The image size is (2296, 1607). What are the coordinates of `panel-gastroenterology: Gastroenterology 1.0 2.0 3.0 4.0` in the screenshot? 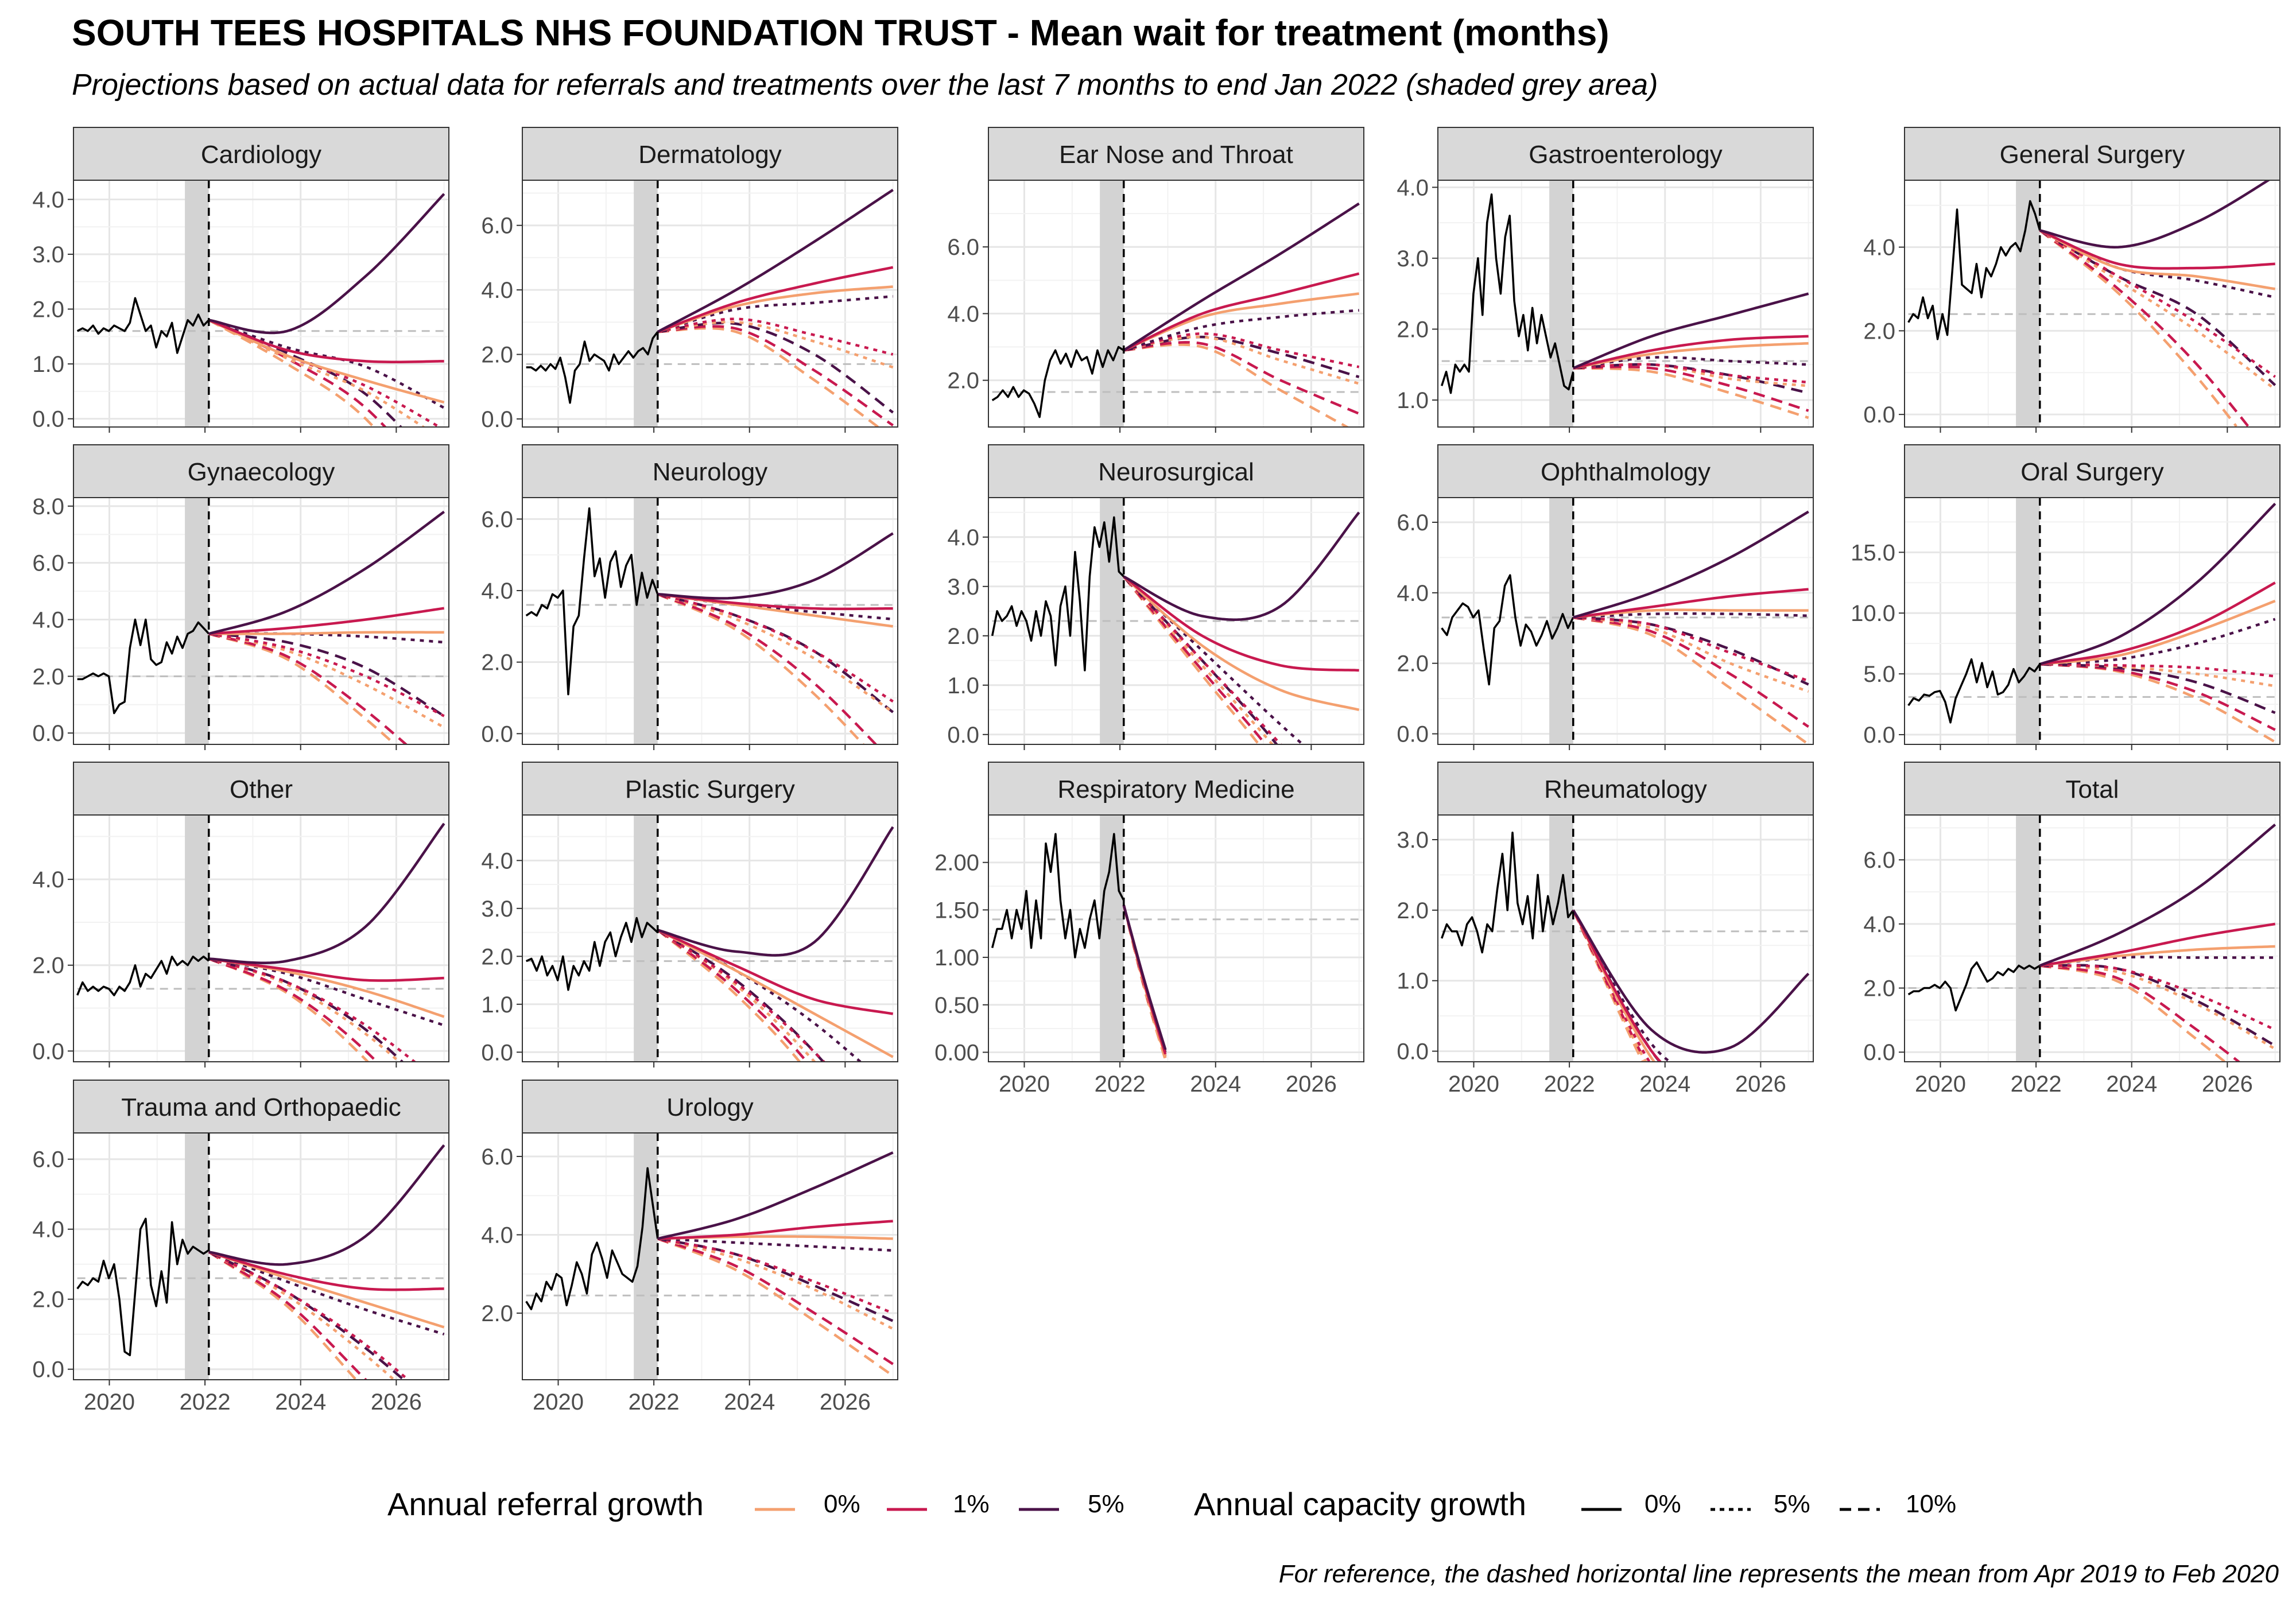 It's located at (1605, 280).